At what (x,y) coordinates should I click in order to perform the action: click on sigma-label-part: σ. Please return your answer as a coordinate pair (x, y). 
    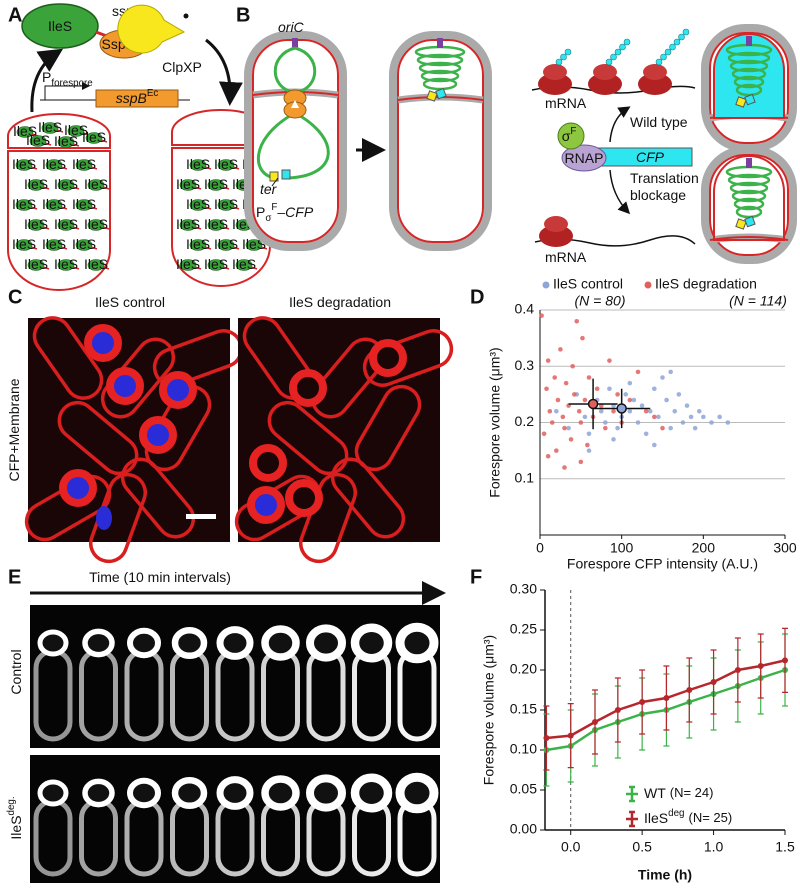
    Looking at the image, I should click on (566, 136).